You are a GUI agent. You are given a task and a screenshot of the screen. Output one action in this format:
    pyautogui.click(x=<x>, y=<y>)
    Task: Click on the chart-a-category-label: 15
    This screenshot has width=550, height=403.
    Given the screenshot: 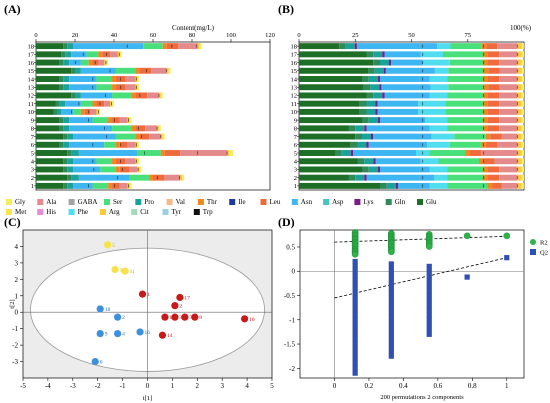 What is the action you would take?
    pyautogui.click(x=31, y=71)
    